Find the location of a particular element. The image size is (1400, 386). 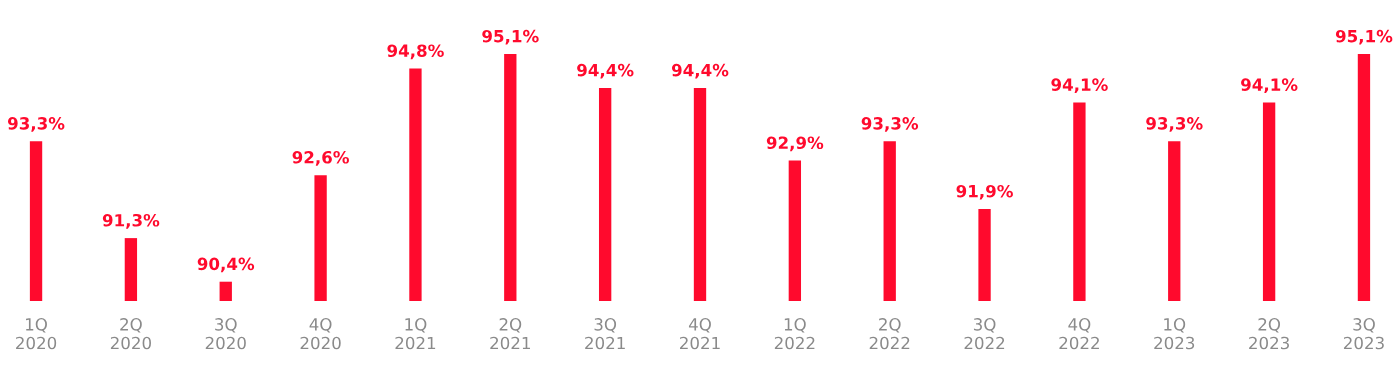

data-label: 91,3% is located at coordinates (131, 221).